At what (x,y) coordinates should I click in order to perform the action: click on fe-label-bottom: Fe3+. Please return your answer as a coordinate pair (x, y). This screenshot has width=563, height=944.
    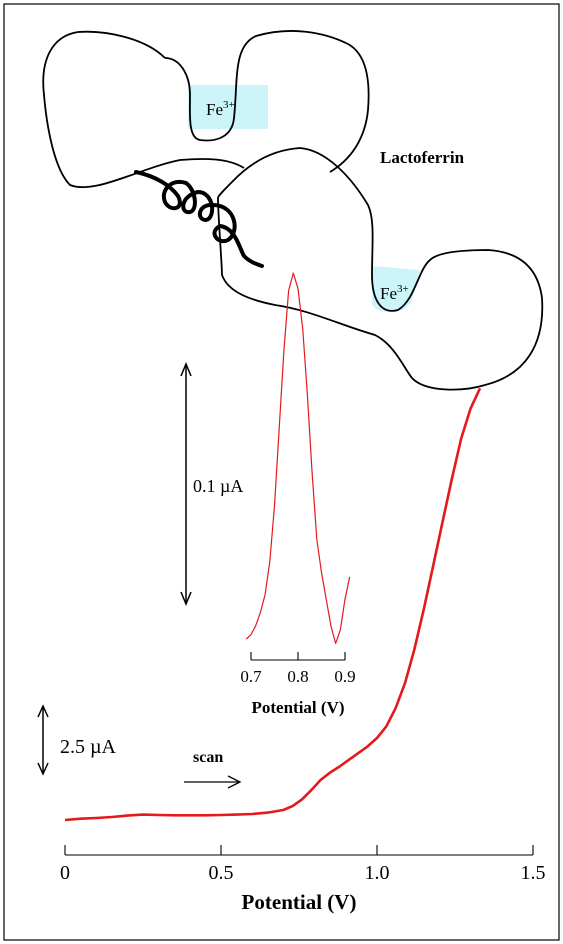
    Looking at the image, I should click on (394, 293).